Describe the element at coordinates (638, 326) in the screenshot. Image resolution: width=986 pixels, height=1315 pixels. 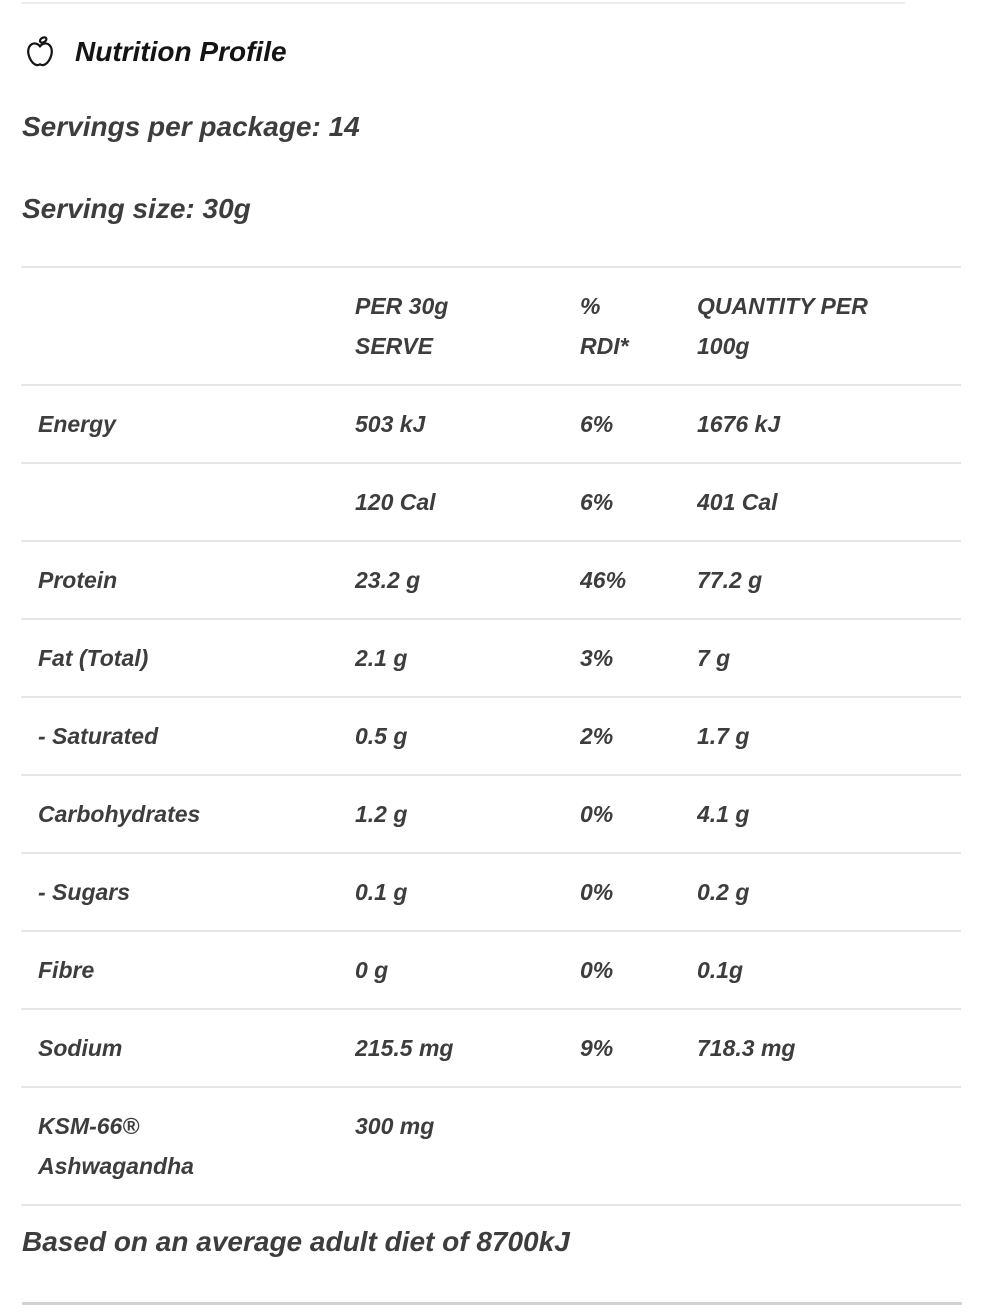
I see `col-header-rdi: % RDI*` at that location.